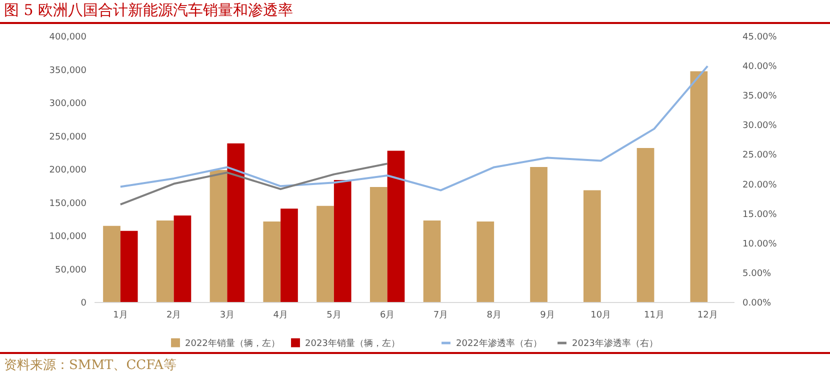 The image size is (830, 378). What do you see at coordinates (760, 97) in the screenshot?
I see `y2-tick-label: 35.00%` at bounding box center [760, 97].